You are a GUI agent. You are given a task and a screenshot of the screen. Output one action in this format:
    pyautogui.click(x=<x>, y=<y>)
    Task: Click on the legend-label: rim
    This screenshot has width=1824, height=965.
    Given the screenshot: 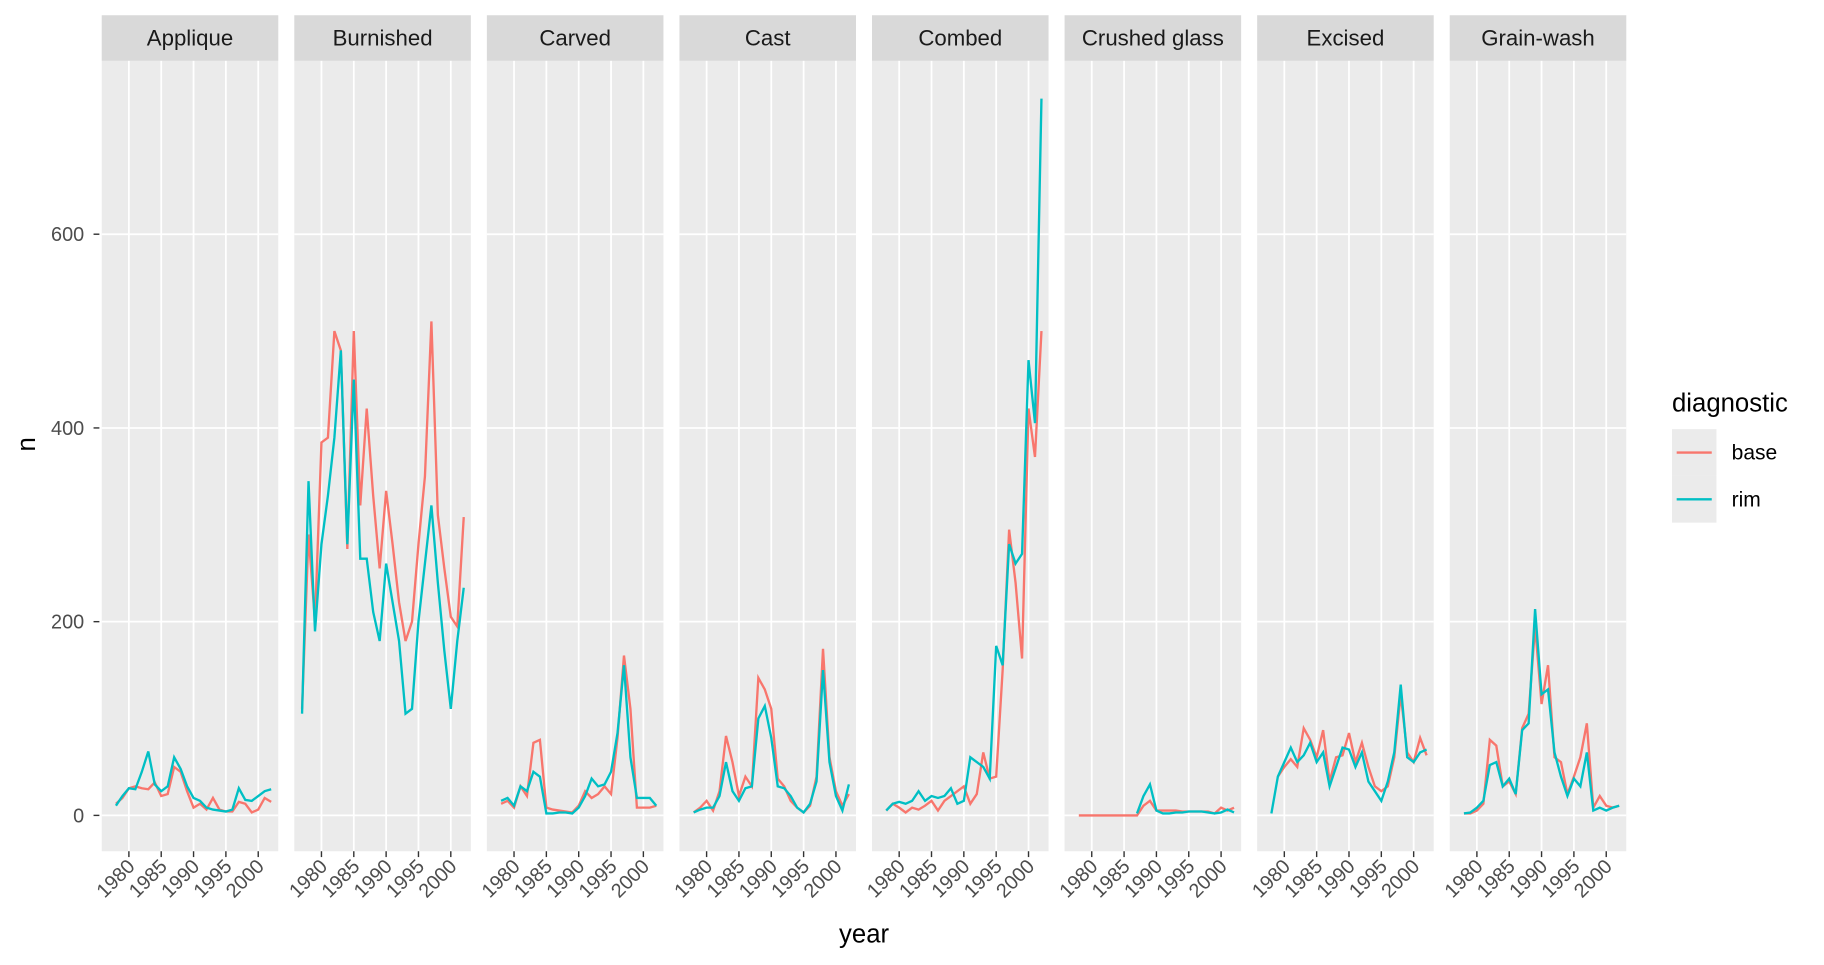 What is the action you would take?
    pyautogui.click(x=1746, y=499)
    